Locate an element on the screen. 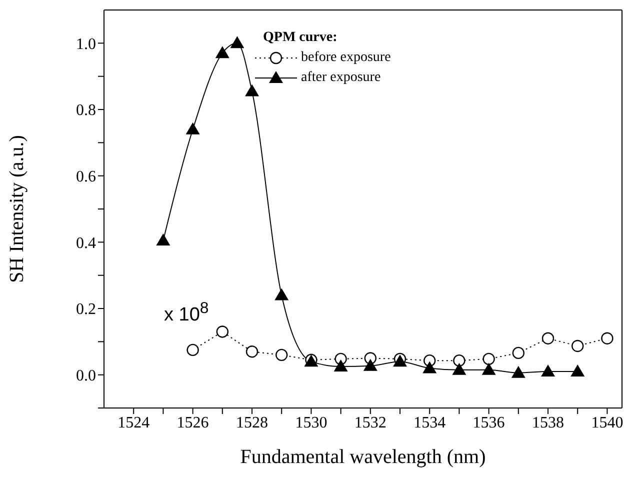 This screenshot has height=477, width=633. annotation: x 10$^{8}$ is located at coordinates (186, 313).